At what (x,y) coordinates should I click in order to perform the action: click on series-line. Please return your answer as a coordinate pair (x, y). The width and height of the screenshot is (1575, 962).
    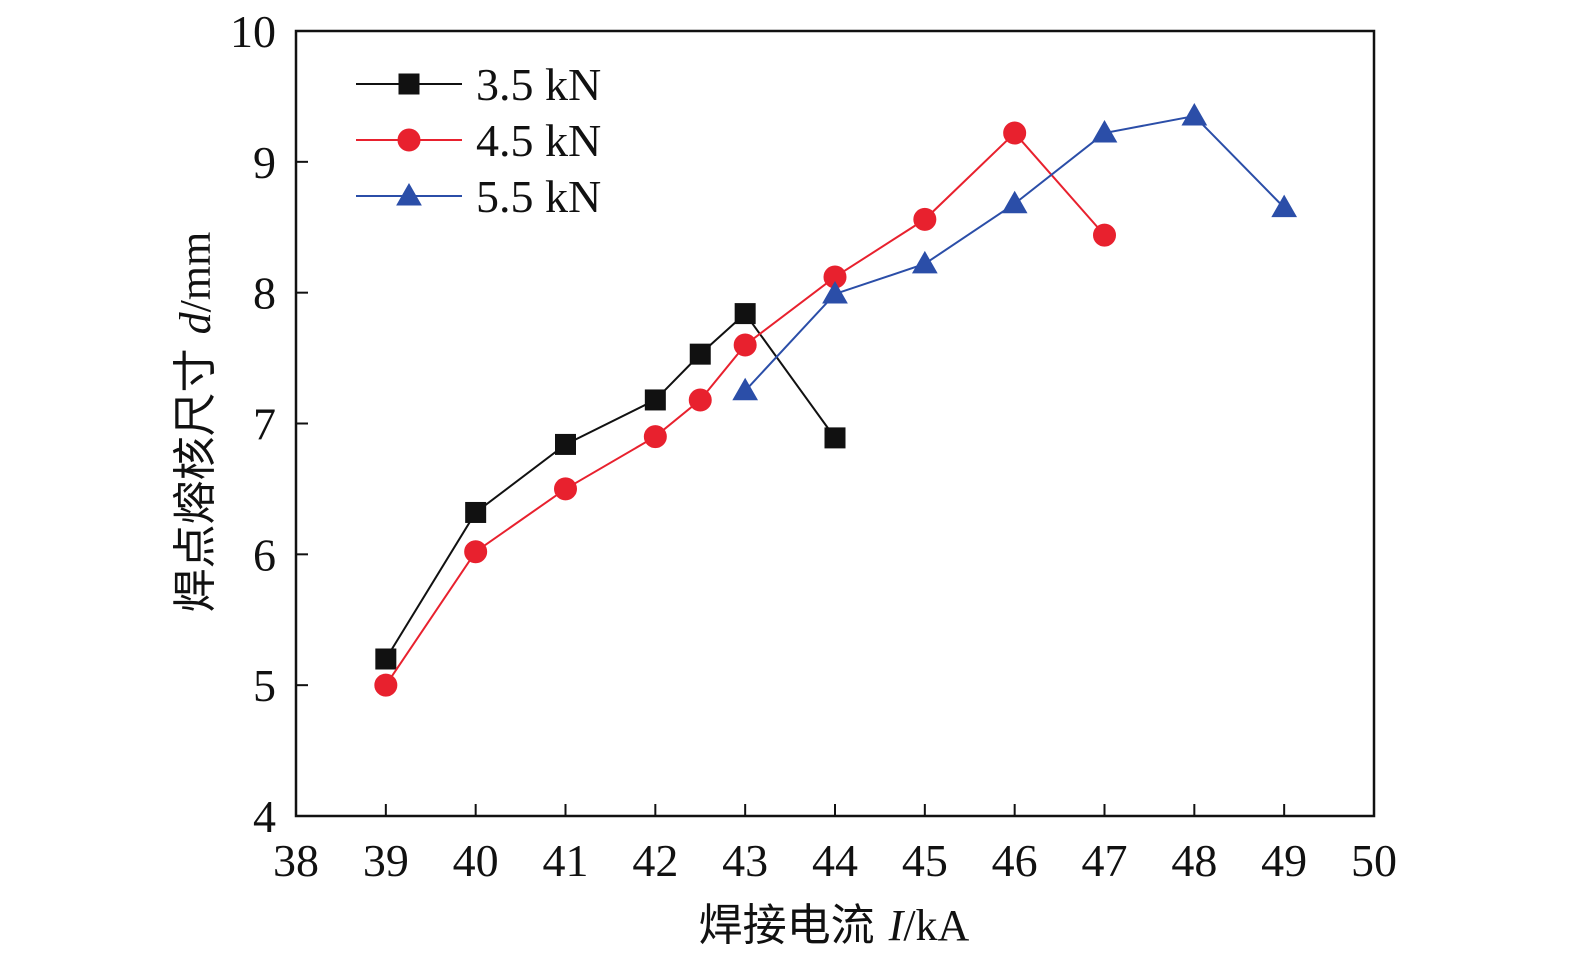
    Looking at the image, I should click on (1014, 253).